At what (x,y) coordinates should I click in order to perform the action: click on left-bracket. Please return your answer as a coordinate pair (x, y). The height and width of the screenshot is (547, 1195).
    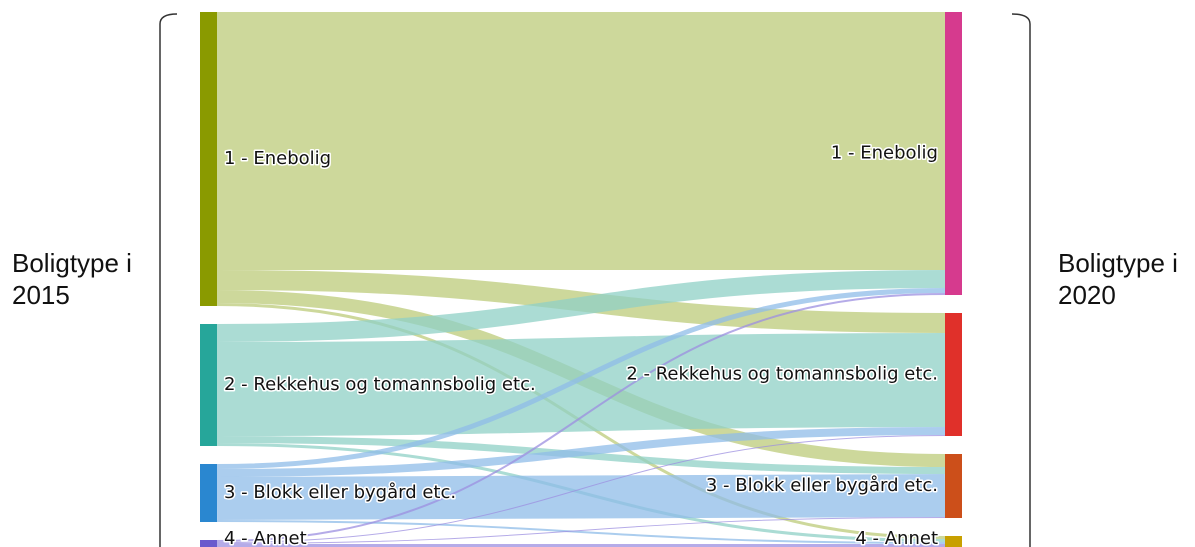
    Looking at the image, I should click on (168, 280).